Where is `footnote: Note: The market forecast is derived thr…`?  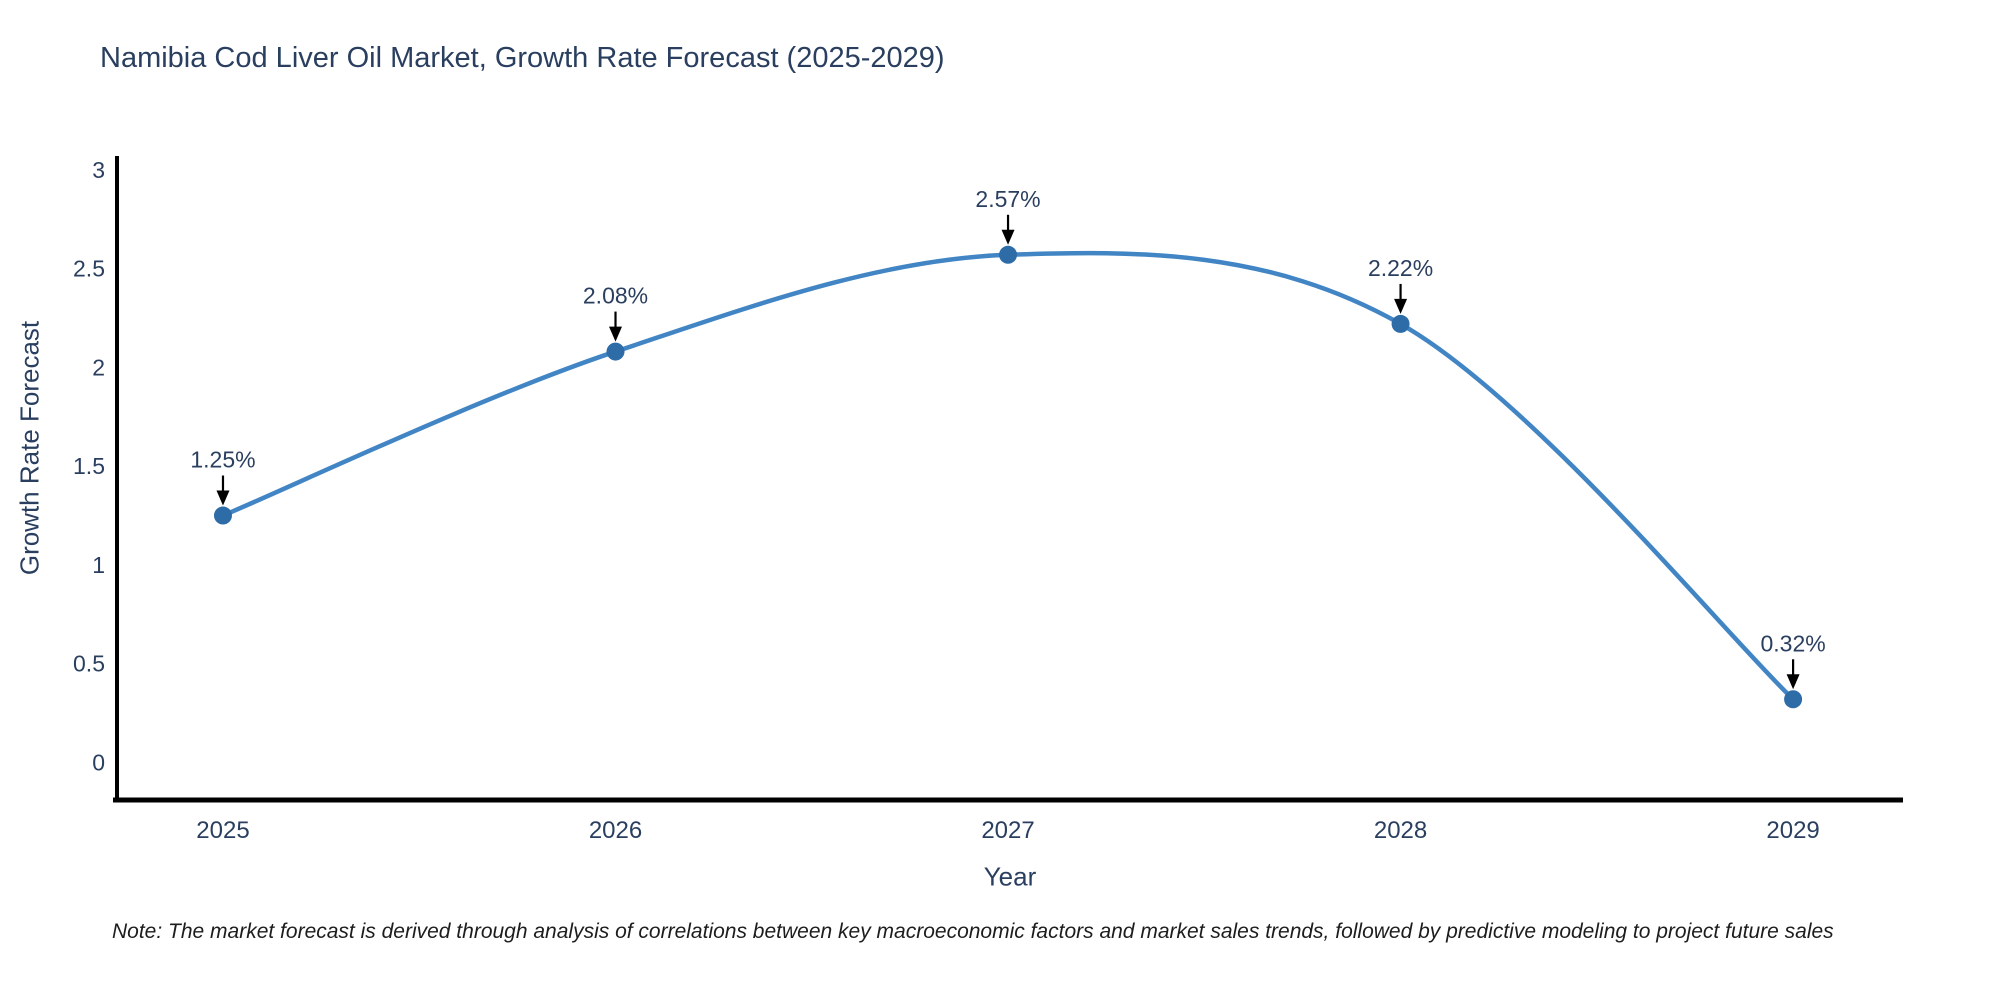
footnote: Note: The market forecast is derived thr… is located at coordinates (973, 931).